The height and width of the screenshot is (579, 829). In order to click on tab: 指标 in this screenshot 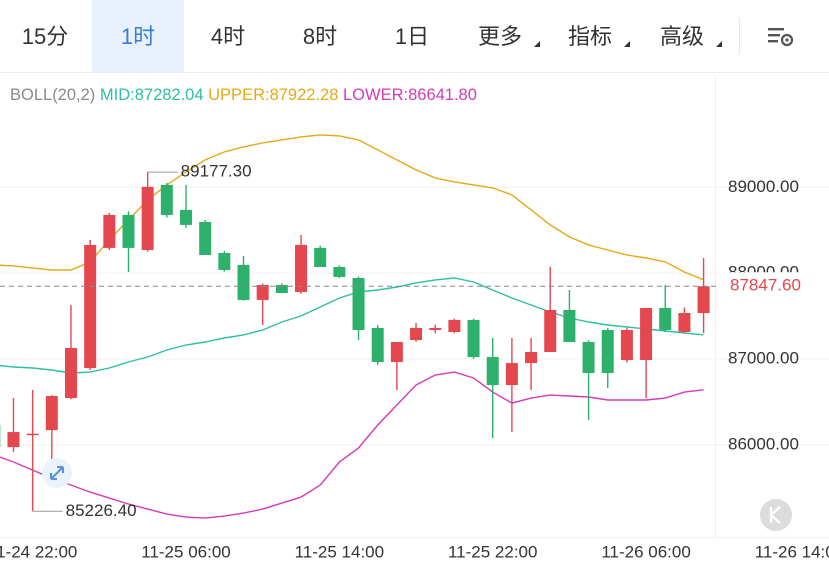, I will do `click(590, 36)`.